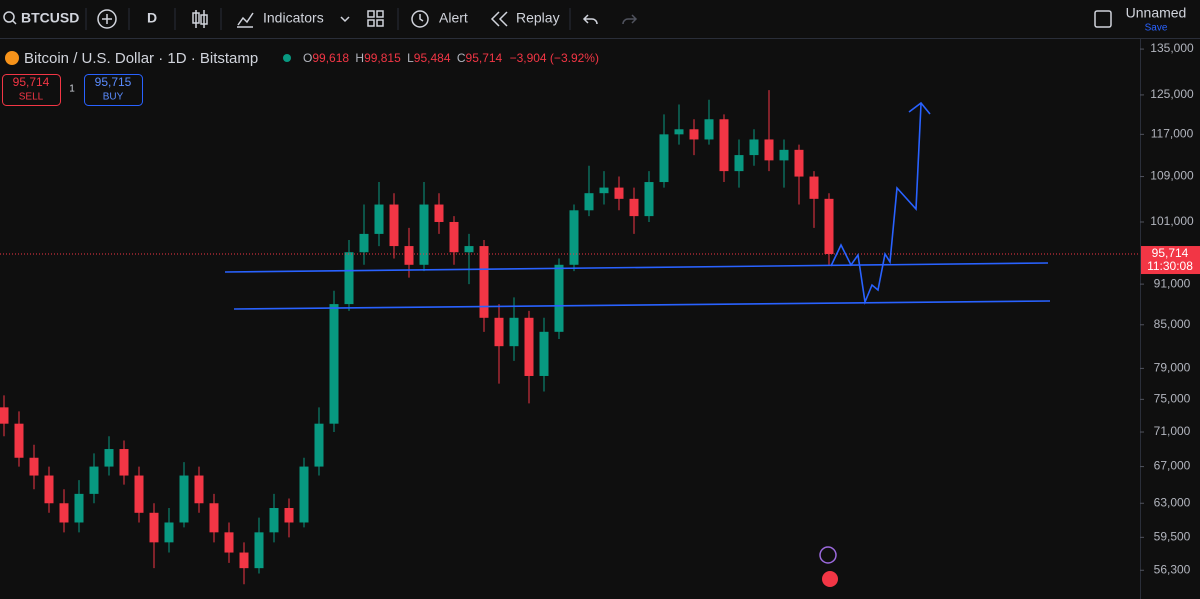  Describe the element at coordinates (1156, 28) in the screenshot. I see `save-button: Save` at that location.